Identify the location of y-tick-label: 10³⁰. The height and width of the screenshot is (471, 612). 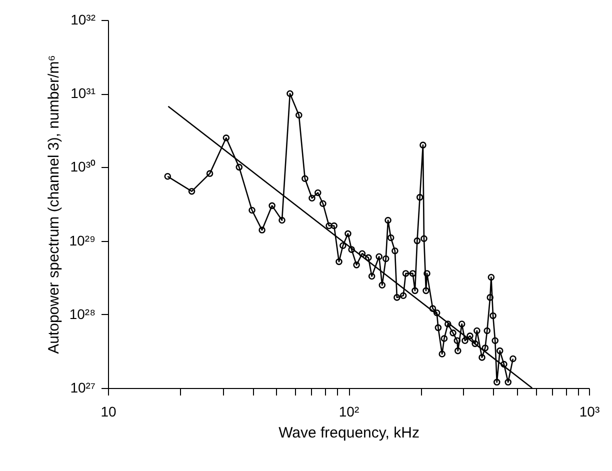
(83, 166).